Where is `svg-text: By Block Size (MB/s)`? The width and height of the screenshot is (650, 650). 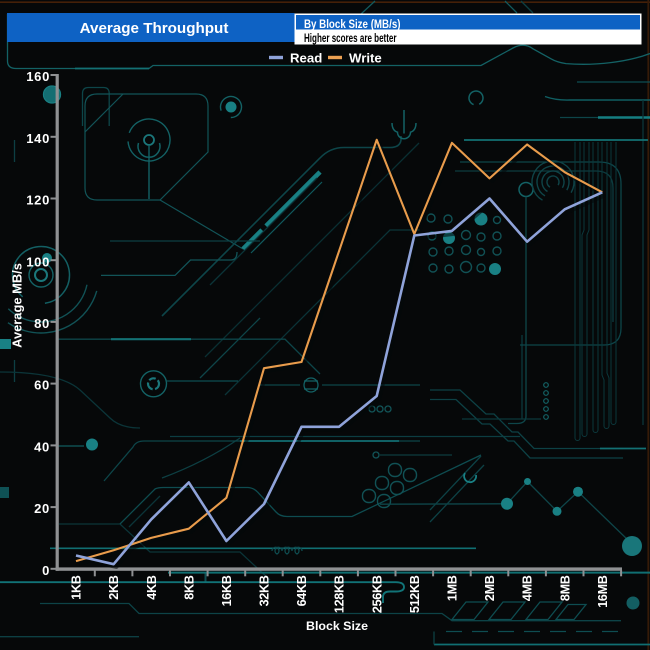 svg-text: By Block Size (MB/s) is located at coordinates (352, 24).